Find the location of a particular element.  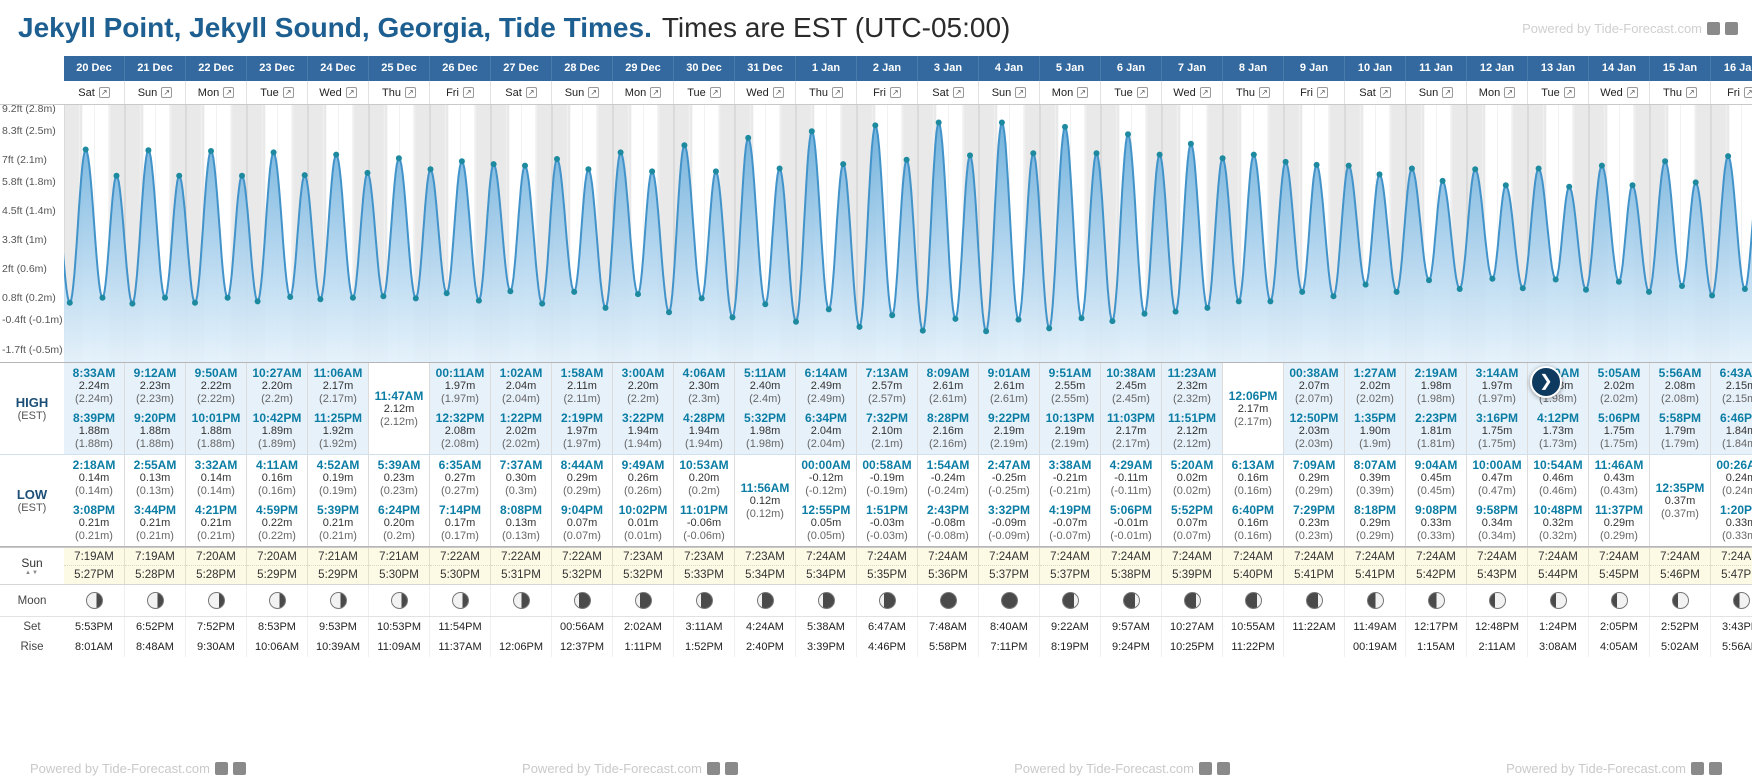

date-header-cell: 13 Jan is located at coordinates (1558, 68).